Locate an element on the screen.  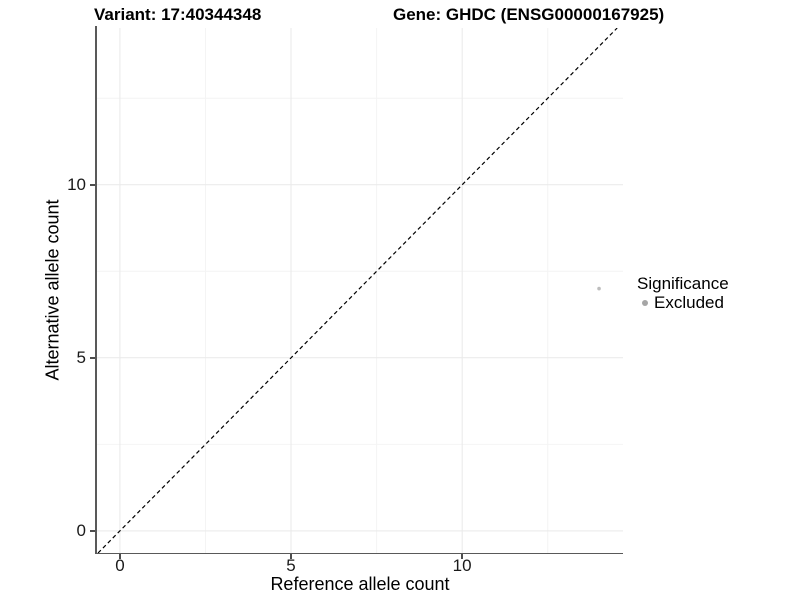
x-axis-title: Reference allele count is located at coordinates (360, 584).